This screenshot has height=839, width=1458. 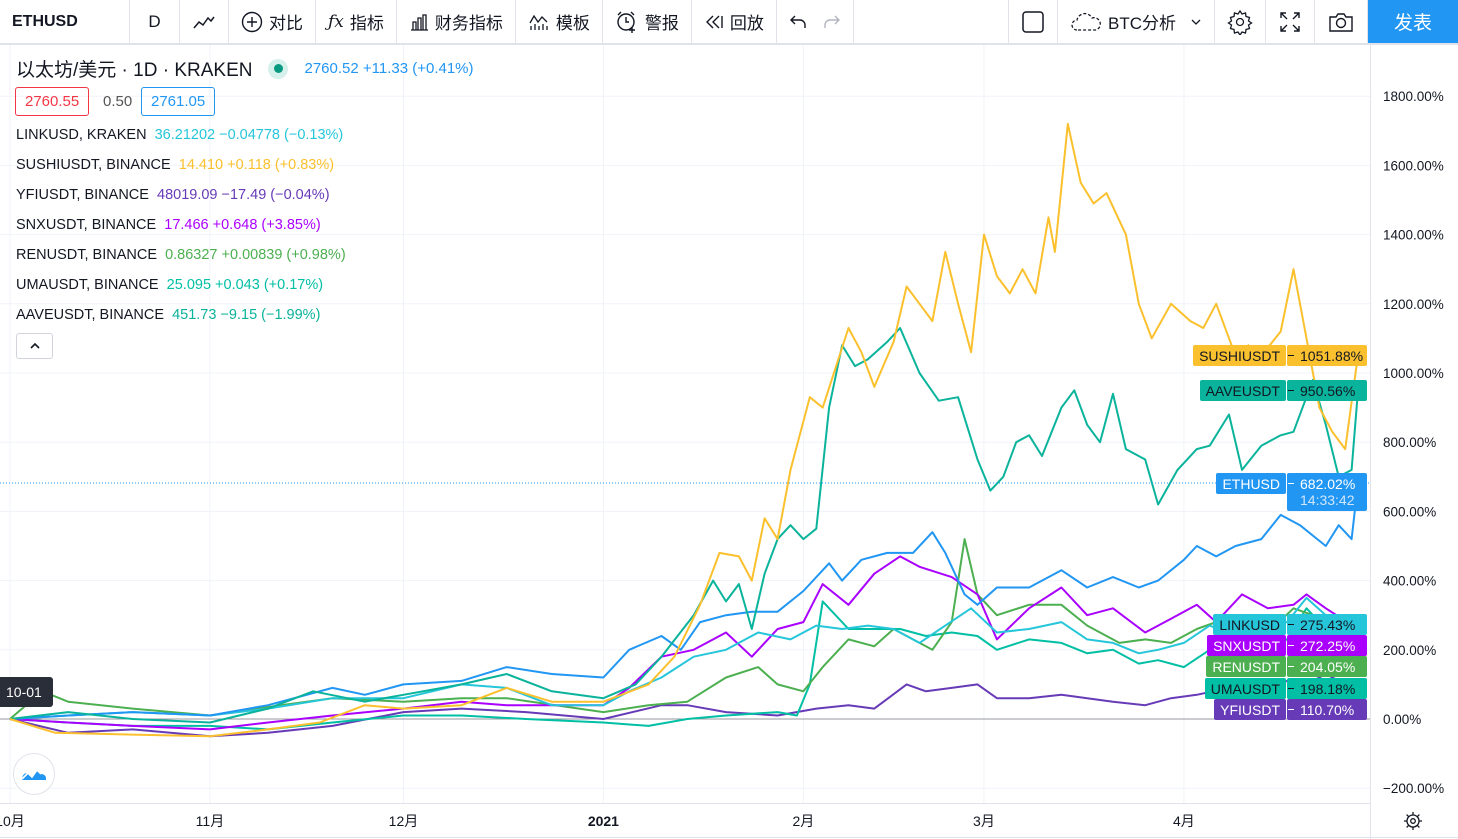 I want to click on chevron-up-icon, so click(x=34, y=345).